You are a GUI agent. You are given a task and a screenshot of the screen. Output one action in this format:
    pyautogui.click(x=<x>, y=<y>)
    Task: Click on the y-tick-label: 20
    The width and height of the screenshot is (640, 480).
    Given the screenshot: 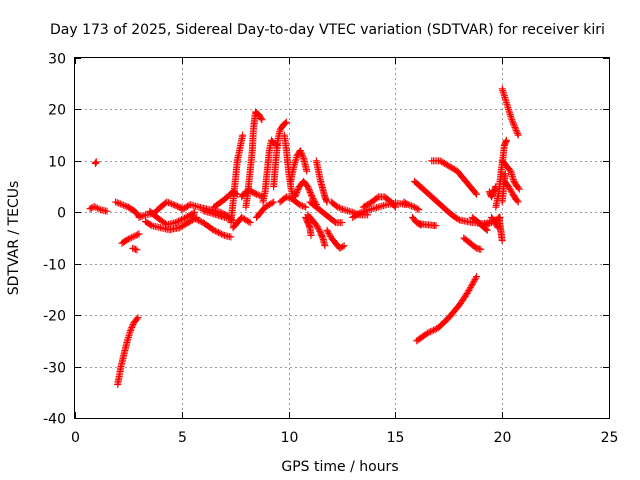 What is the action you would take?
    pyautogui.click(x=57, y=111)
    